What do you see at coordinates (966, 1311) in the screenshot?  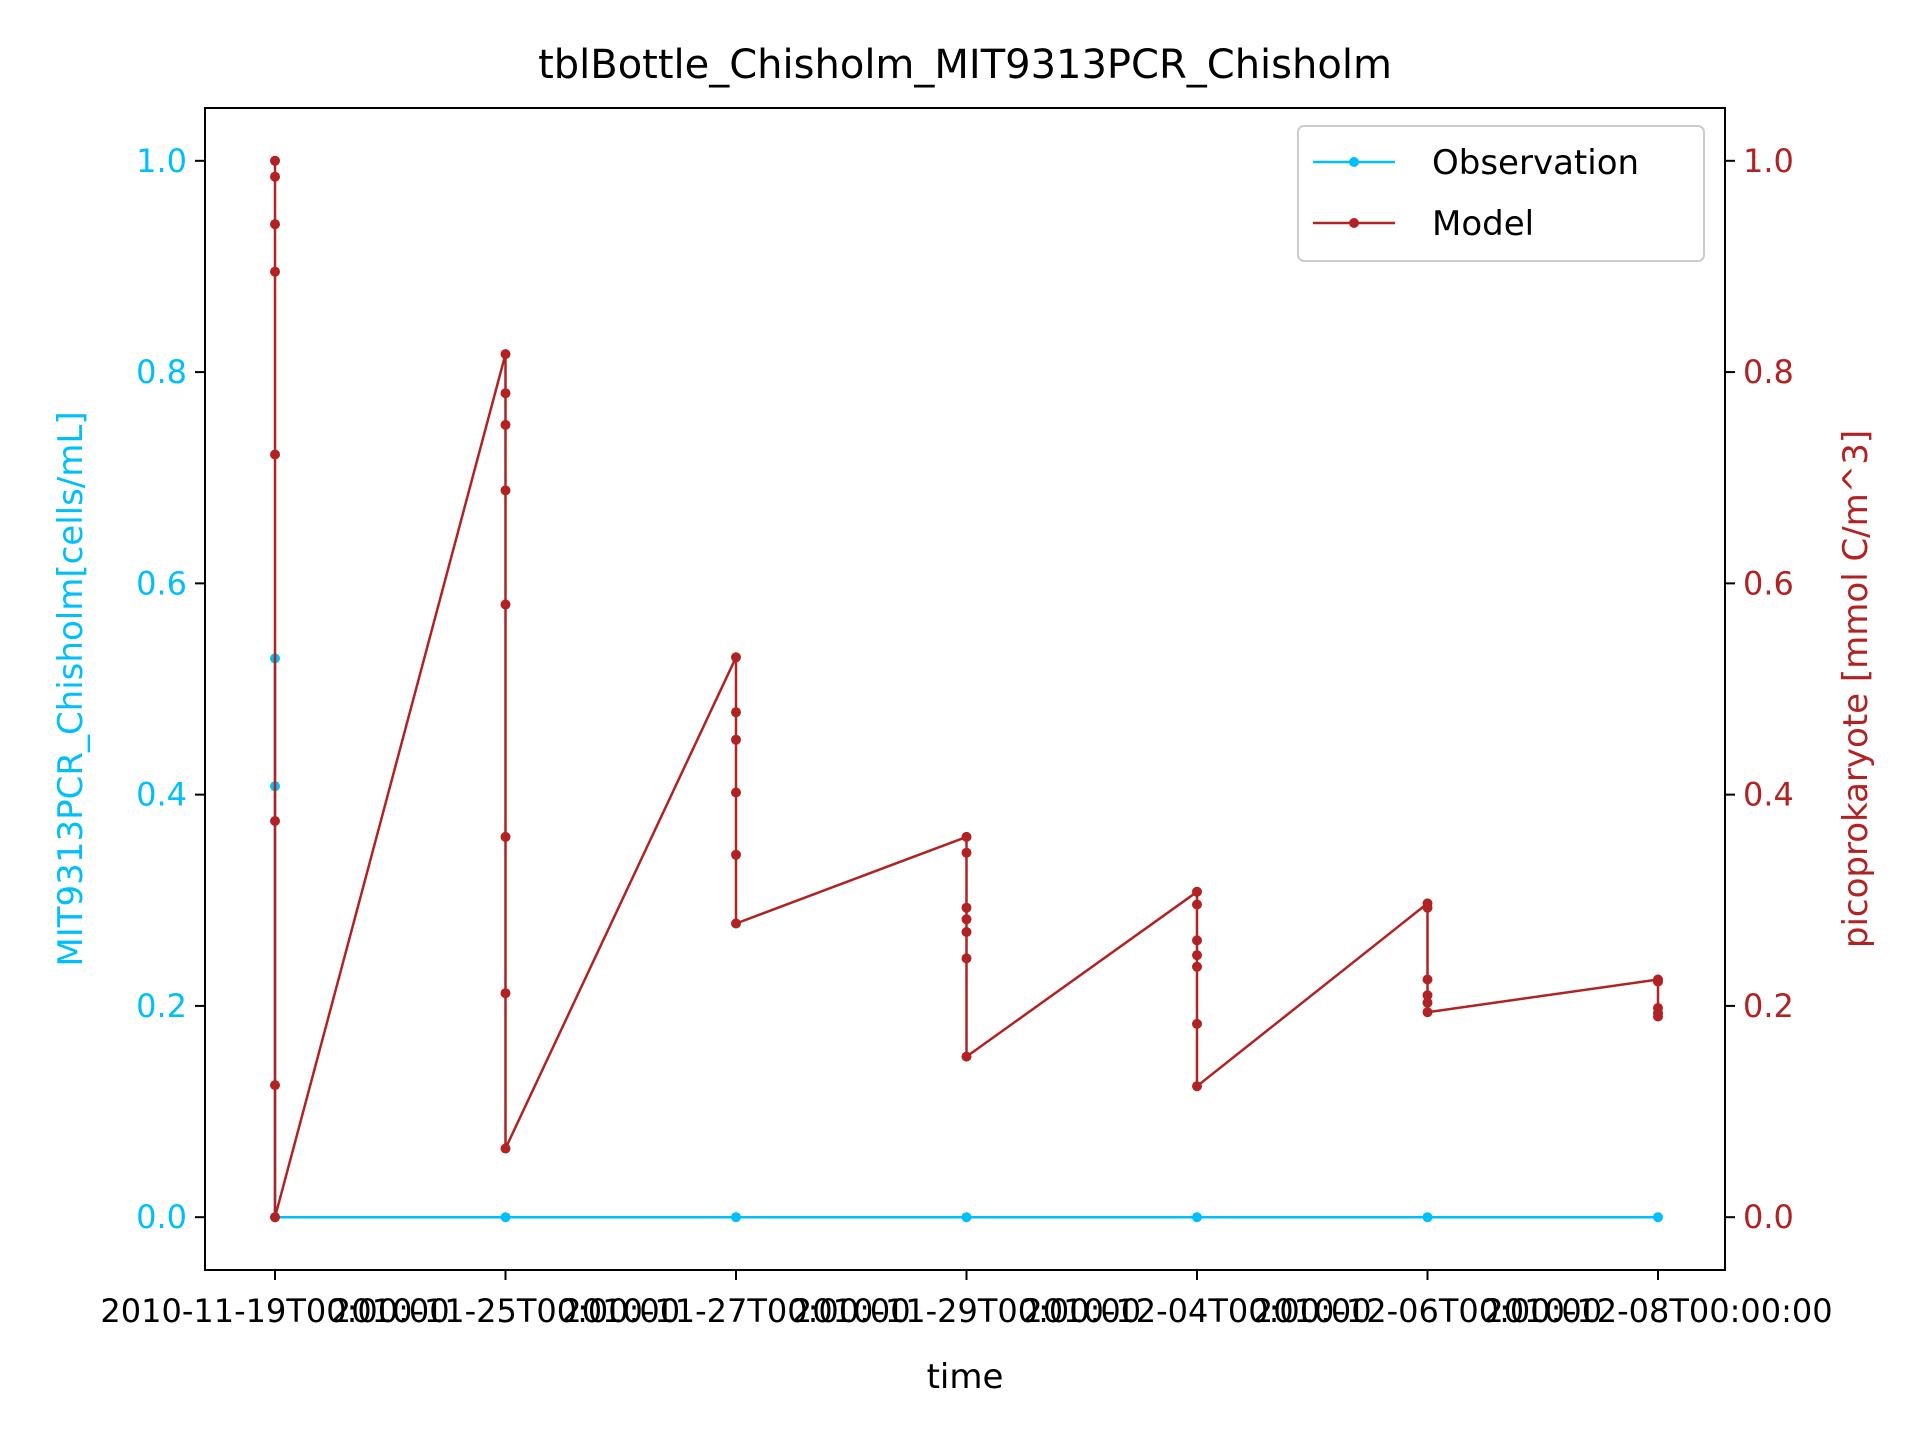 I see `x-tick-label: 2010-11-29T00:00:00` at bounding box center [966, 1311].